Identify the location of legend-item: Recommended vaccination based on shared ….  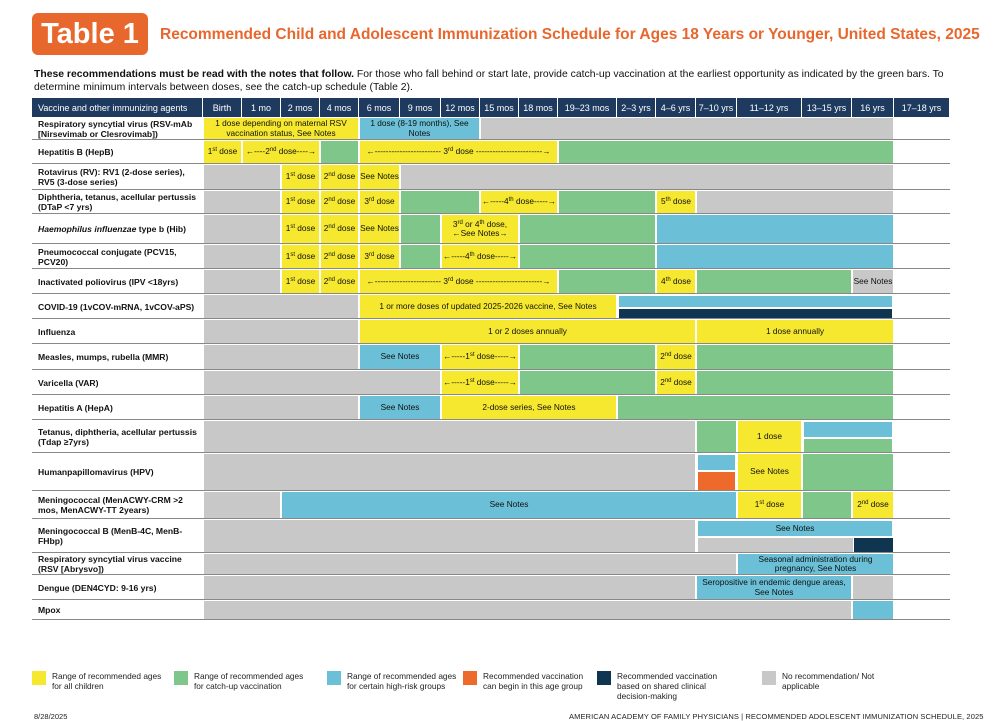
(662, 686).